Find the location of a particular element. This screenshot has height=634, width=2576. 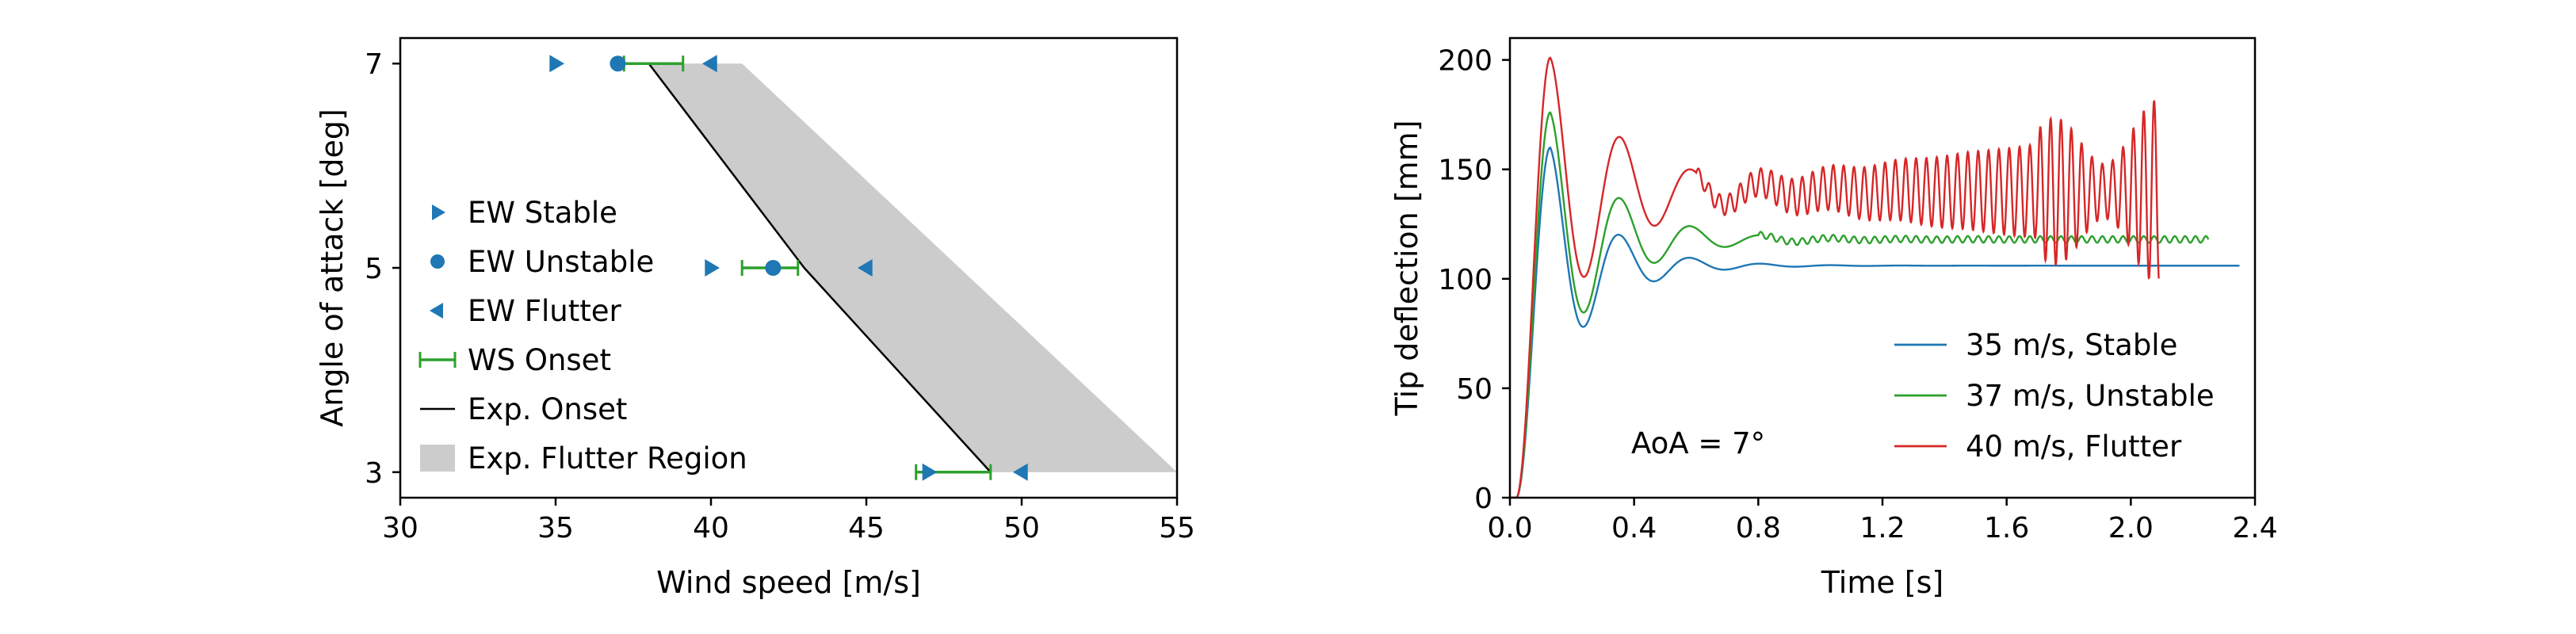

y-tick-label: 3 is located at coordinates (374, 473).